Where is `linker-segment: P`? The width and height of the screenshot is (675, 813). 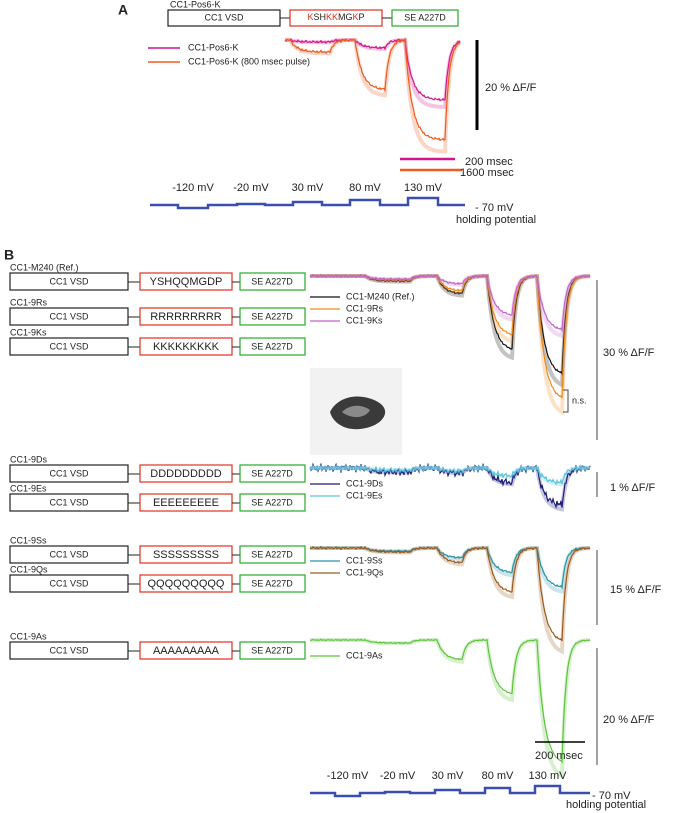 linker-segment: P is located at coordinates (362, 17).